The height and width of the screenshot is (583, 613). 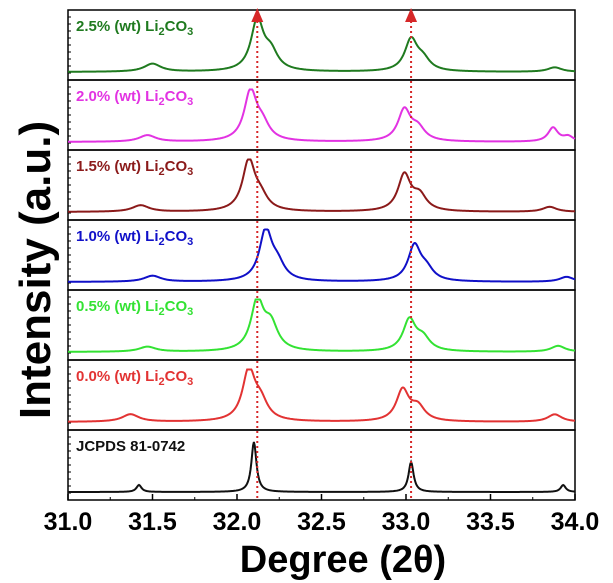 What do you see at coordinates (237, 522) in the screenshot?
I see `x-tick-label: 32.0` at bounding box center [237, 522].